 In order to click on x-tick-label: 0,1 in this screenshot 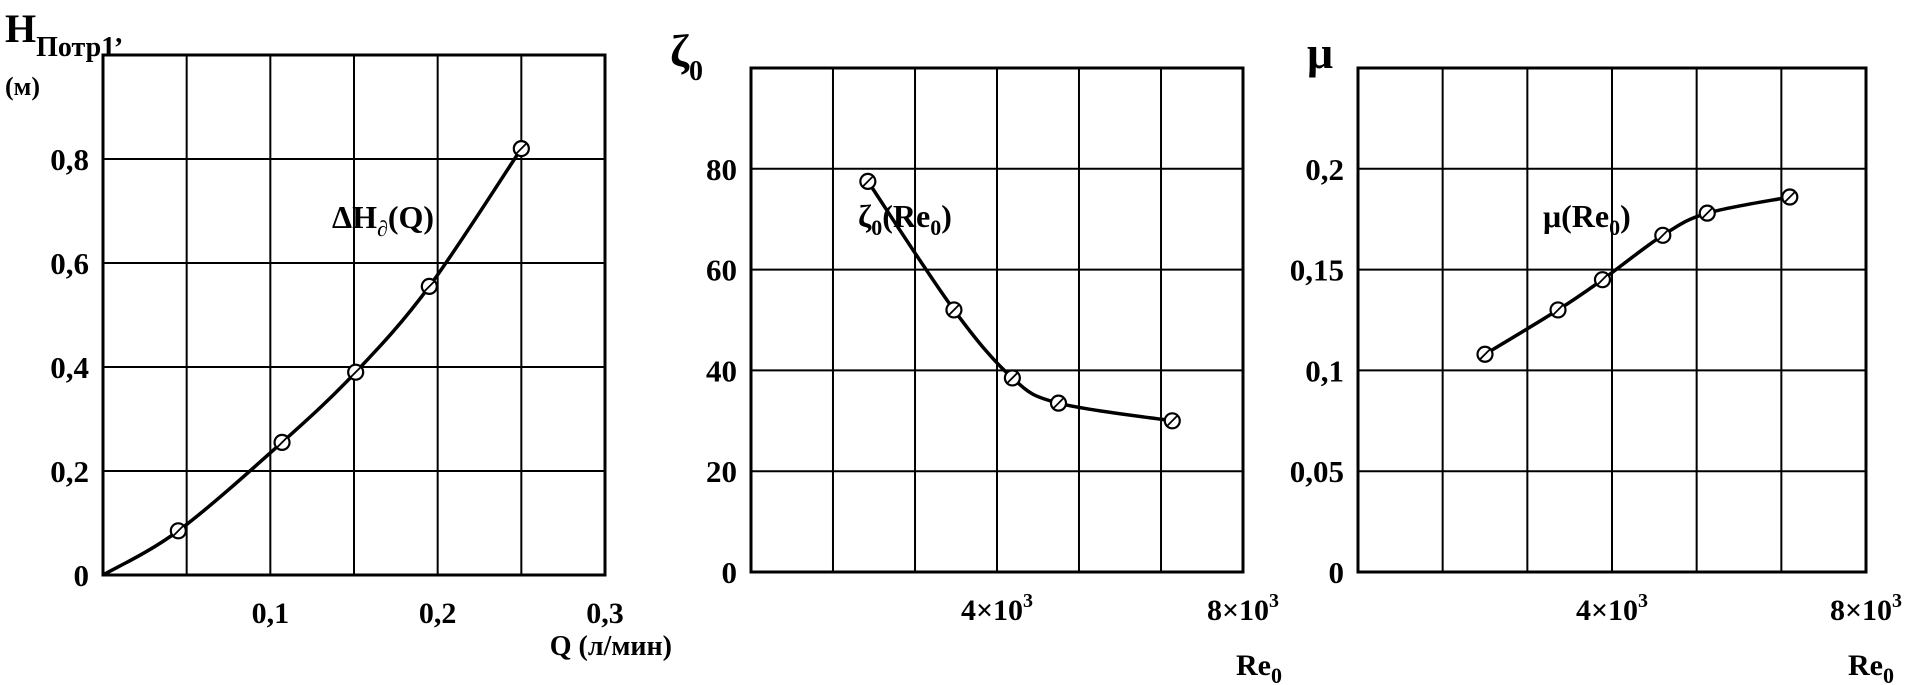, I will do `click(271, 613)`.